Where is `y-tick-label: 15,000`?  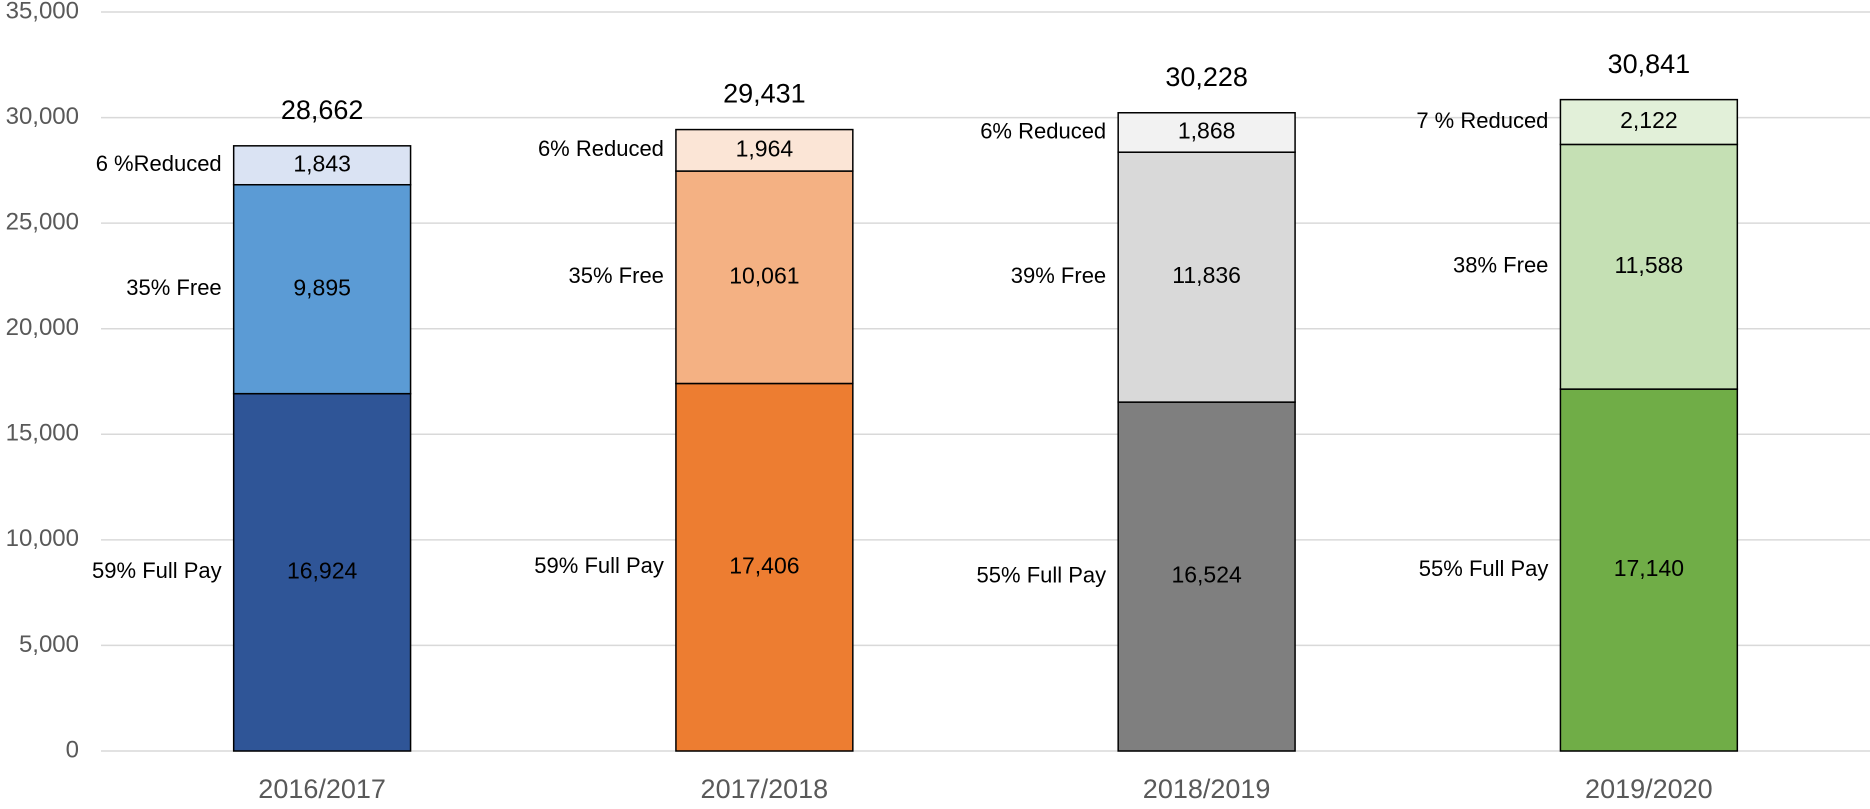 y-tick-label: 15,000 is located at coordinates (42, 433).